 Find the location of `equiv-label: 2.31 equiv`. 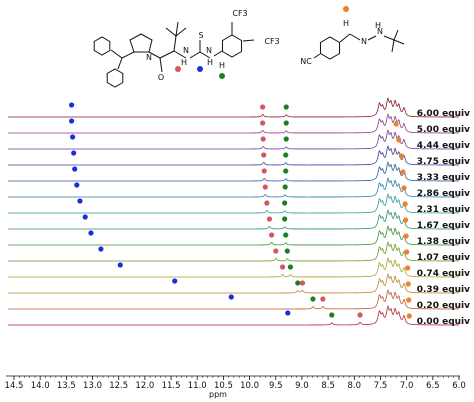

equiv-label: 2.31 equiv is located at coordinates (443, 210).